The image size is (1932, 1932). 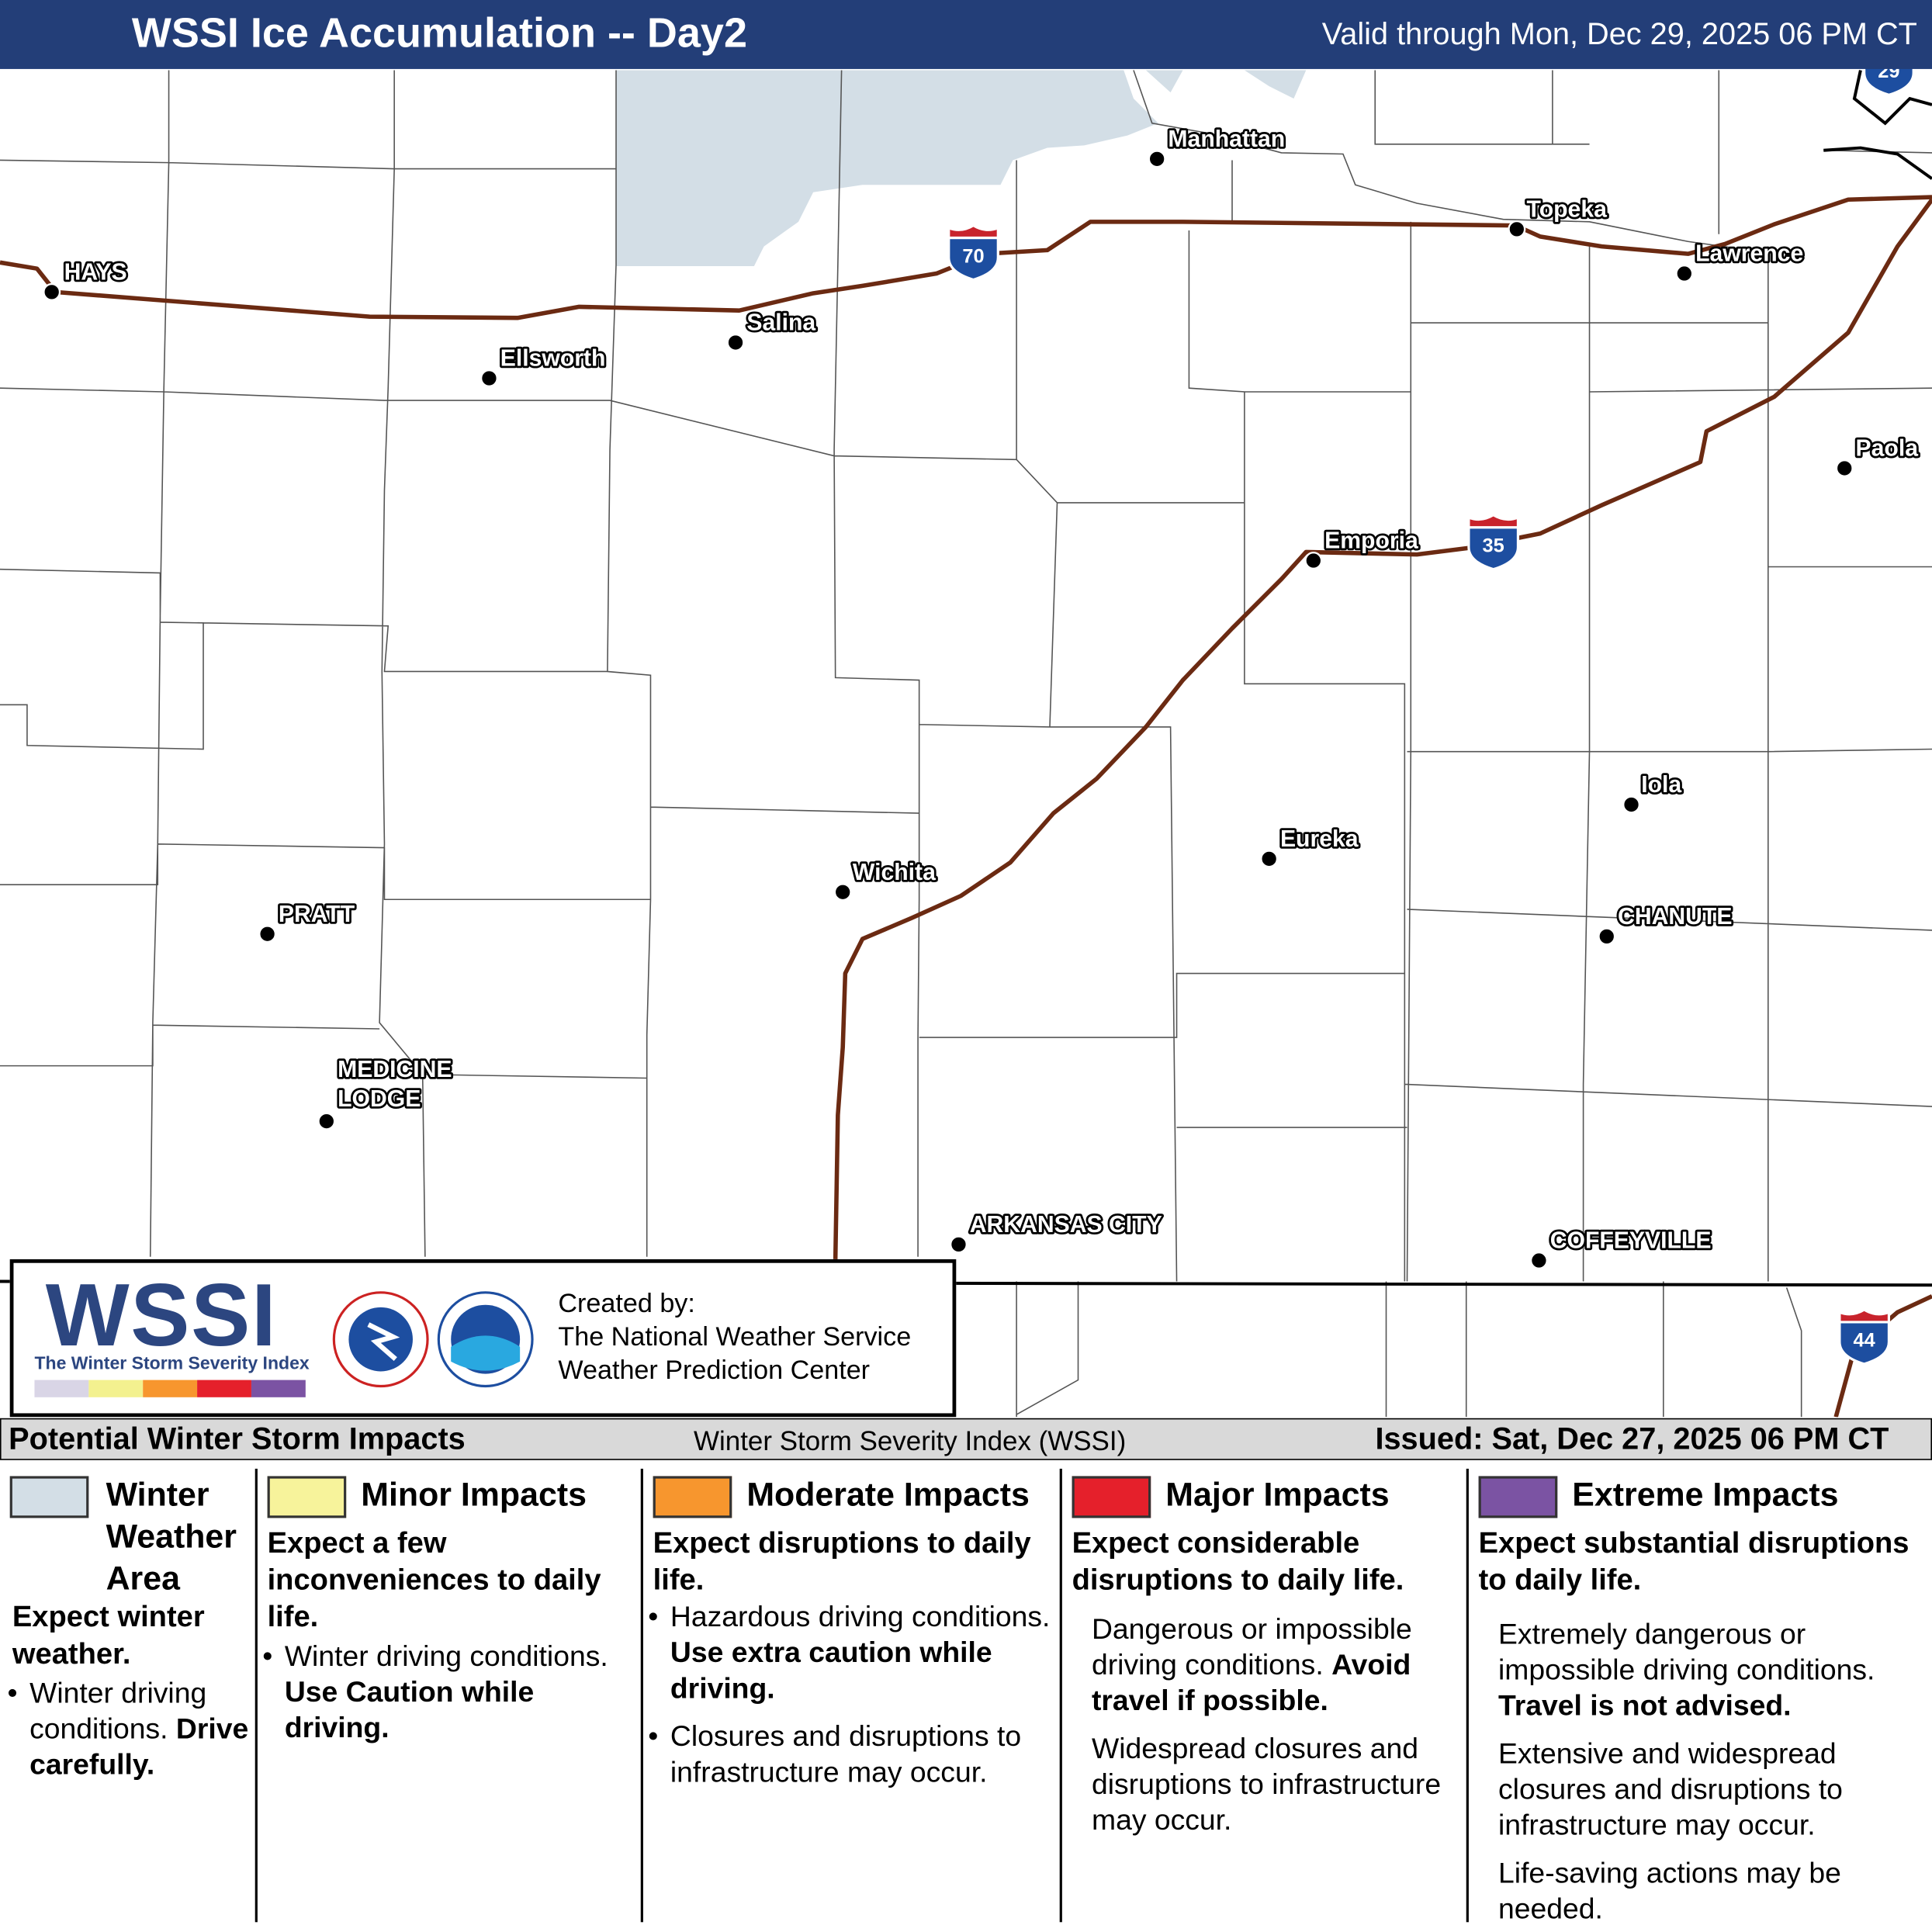 I want to click on category-name: Extreme Impacts, so click(x=1705, y=1495).